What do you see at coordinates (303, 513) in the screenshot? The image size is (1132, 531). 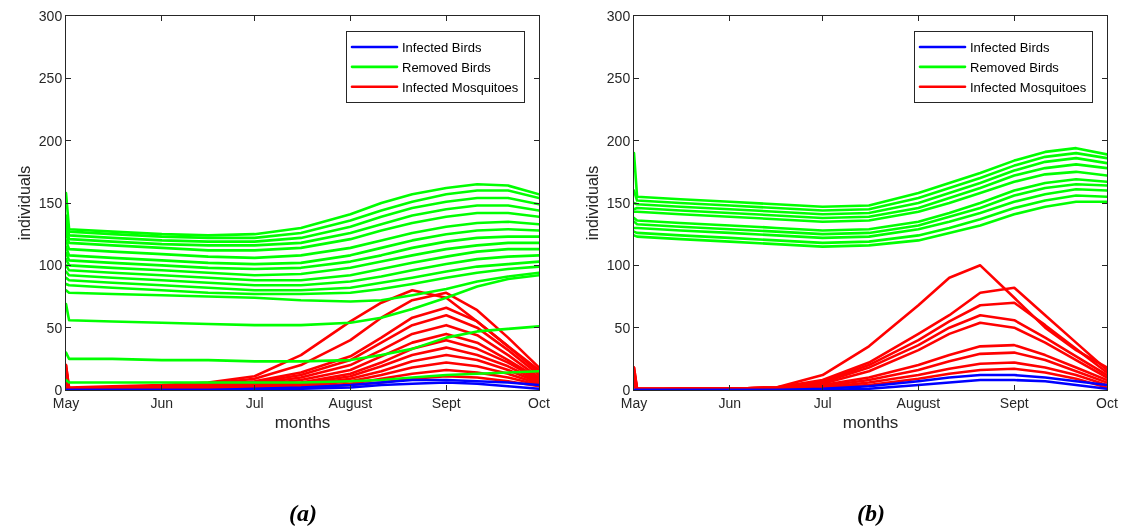 I see `text: (a)` at bounding box center [303, 513].